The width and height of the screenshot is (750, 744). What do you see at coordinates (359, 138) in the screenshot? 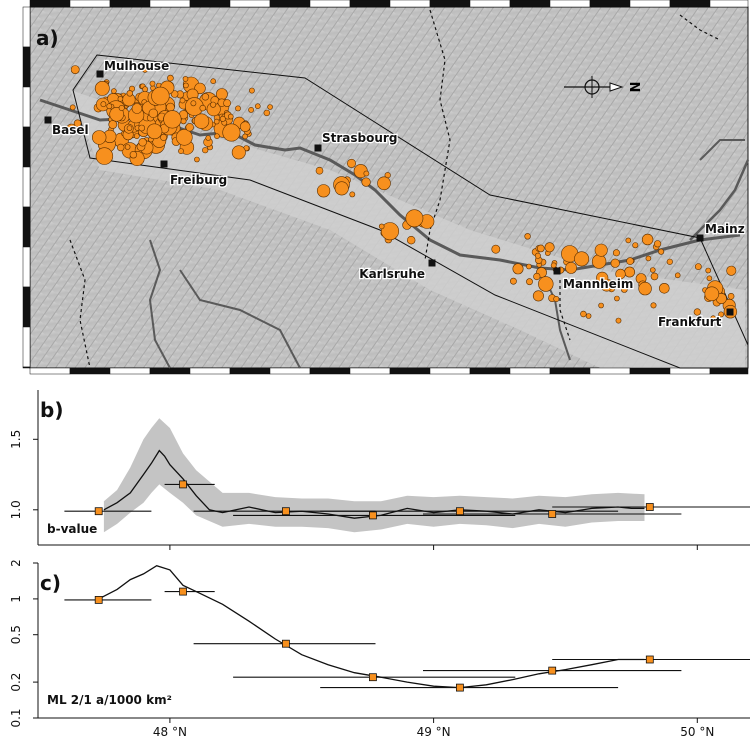
I see `city-label: Strasbourg` at bounding box center [359, 138].